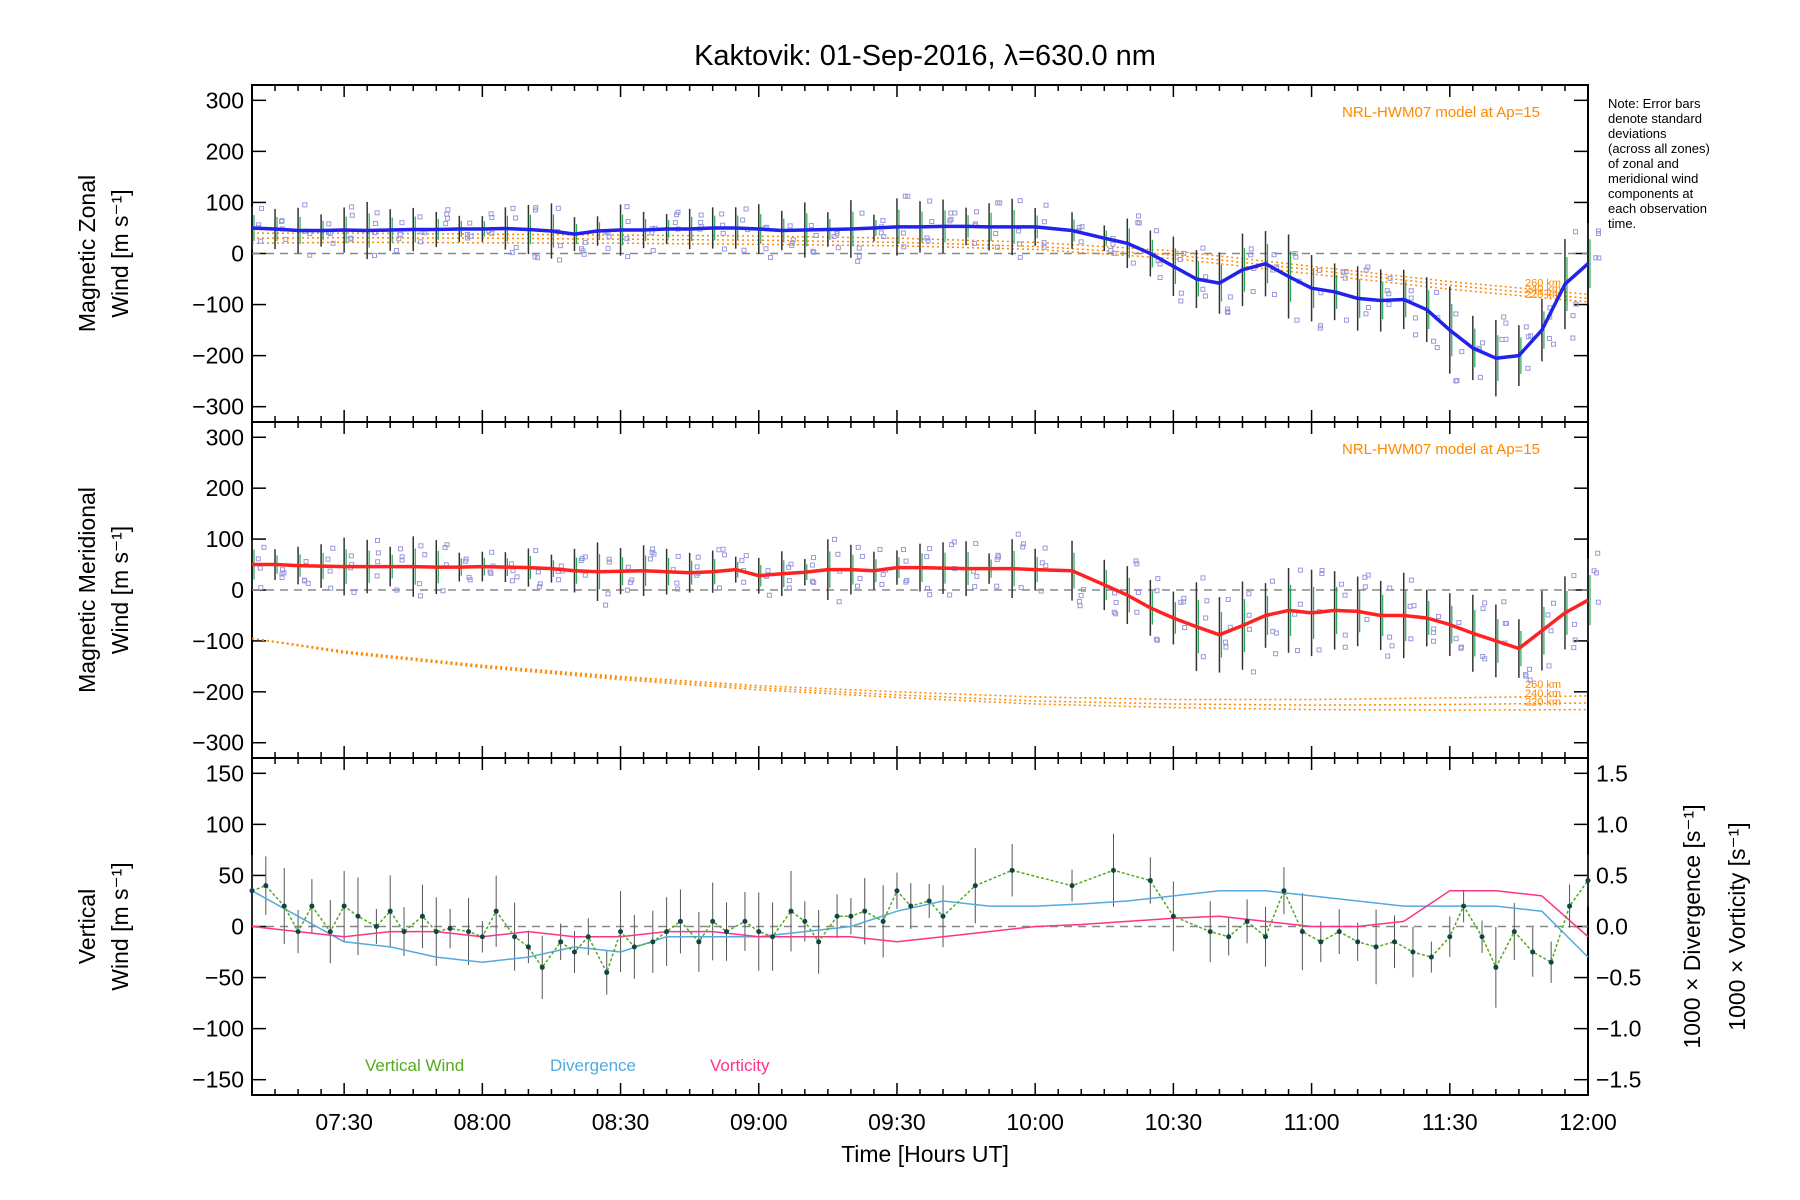 The width and height of the screenshot is (1800, 1200). I want to click on altitude-label: 220 km, so click(1543, 295).